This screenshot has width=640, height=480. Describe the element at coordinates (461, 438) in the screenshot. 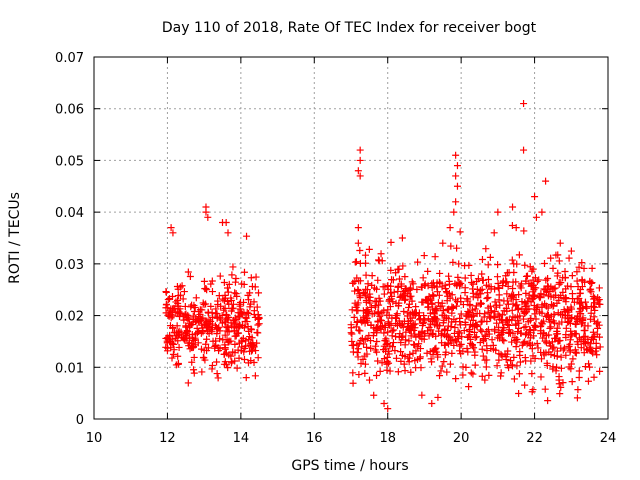

I see `x-tick-label: 20` at that location.